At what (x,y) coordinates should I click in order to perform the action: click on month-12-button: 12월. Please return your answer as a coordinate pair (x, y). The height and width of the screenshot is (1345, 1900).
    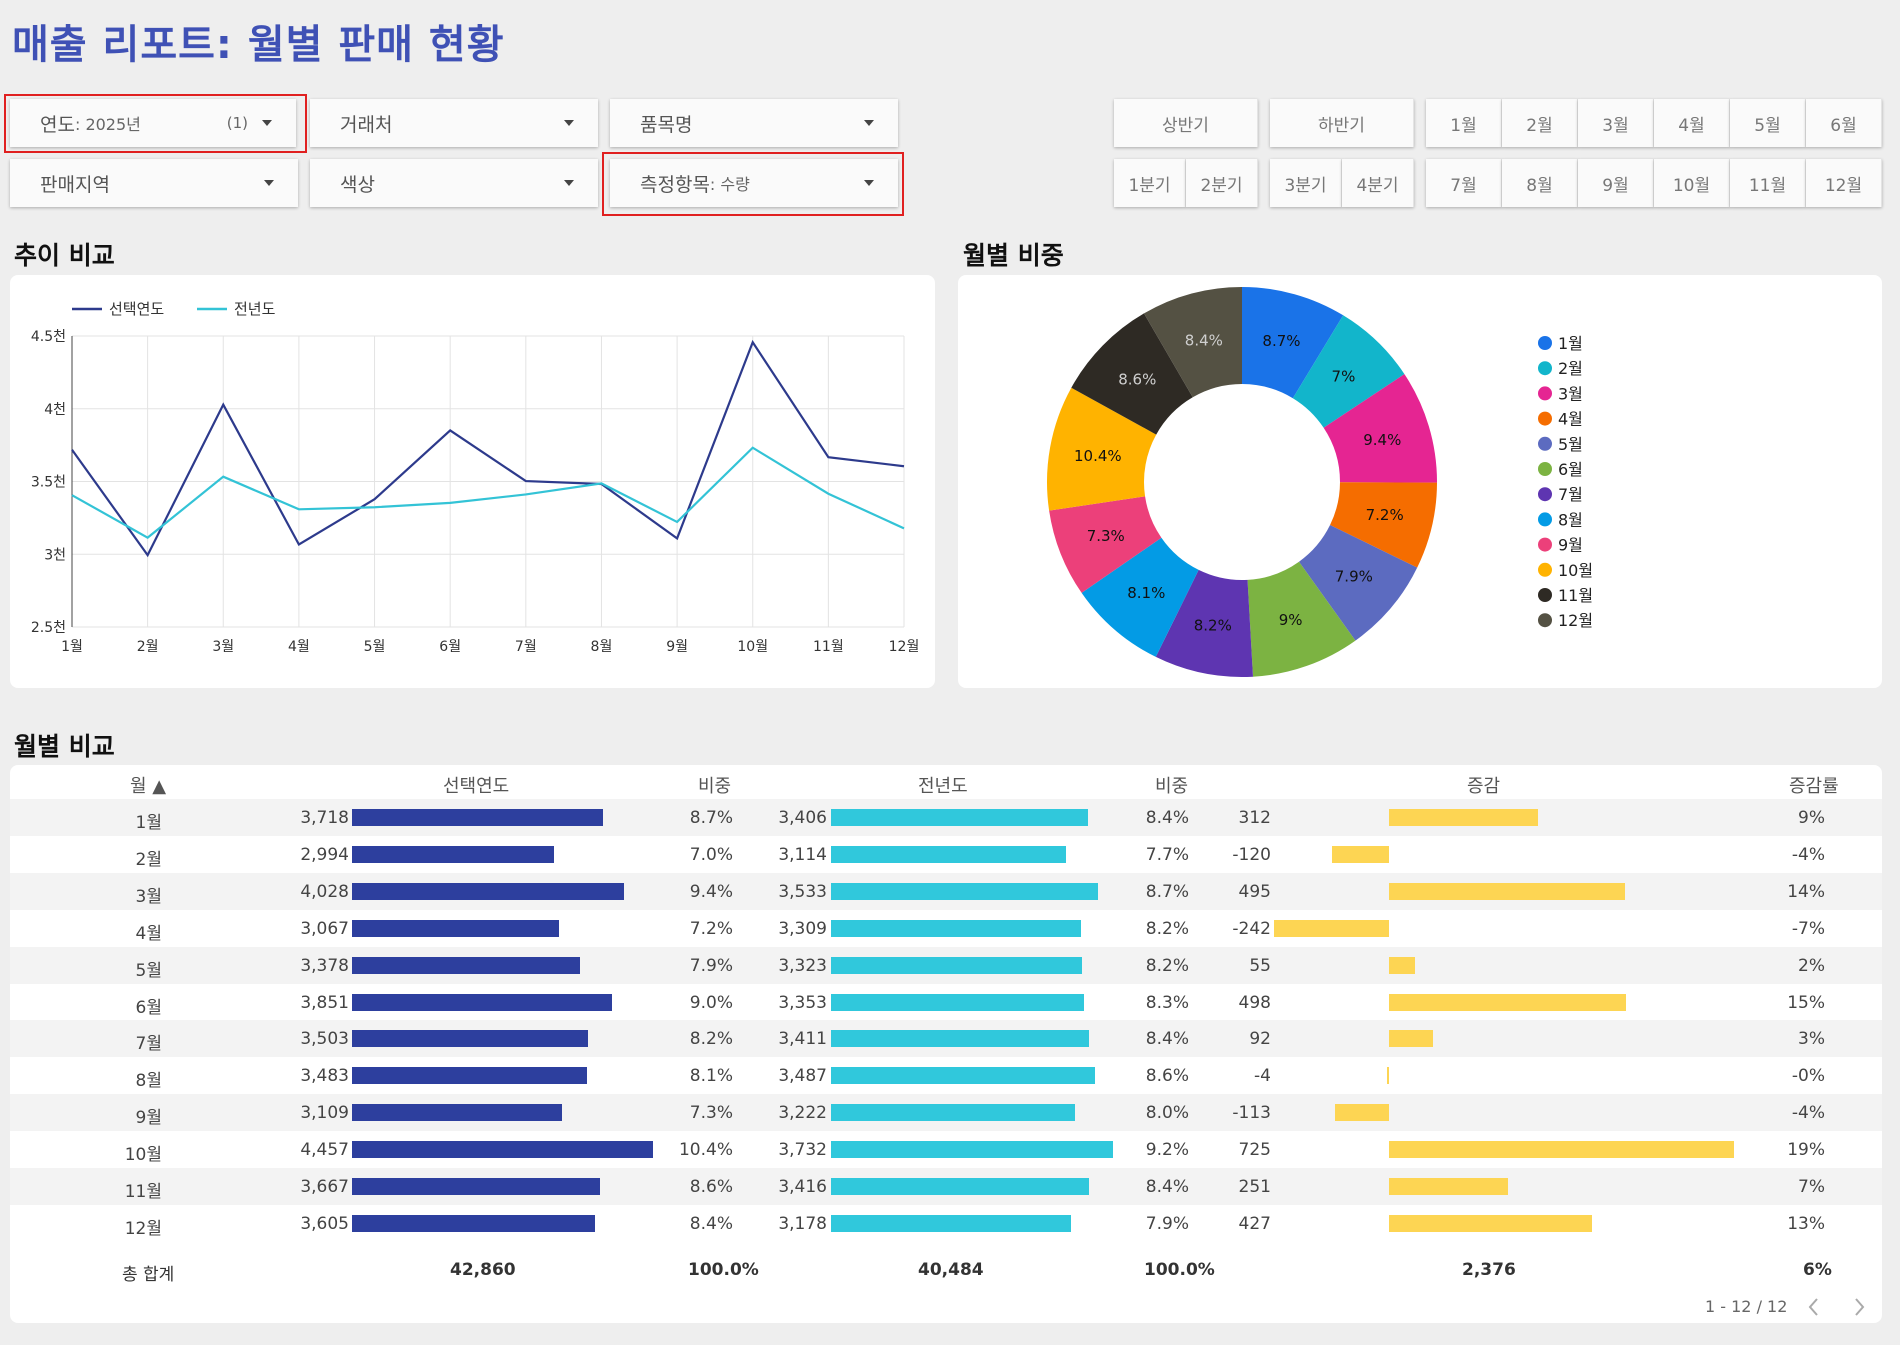
    Looking at the image, I should click on (1844, 183).